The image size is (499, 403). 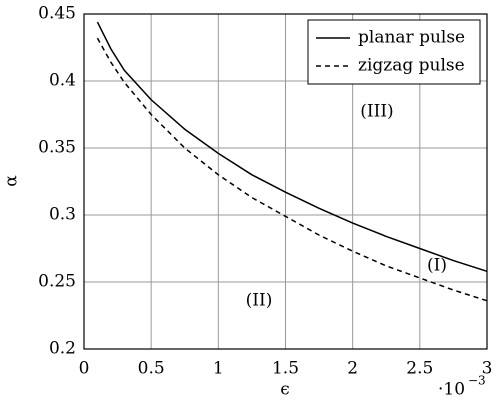 I want to click on annotation: (II), so click(x=259, y=301).